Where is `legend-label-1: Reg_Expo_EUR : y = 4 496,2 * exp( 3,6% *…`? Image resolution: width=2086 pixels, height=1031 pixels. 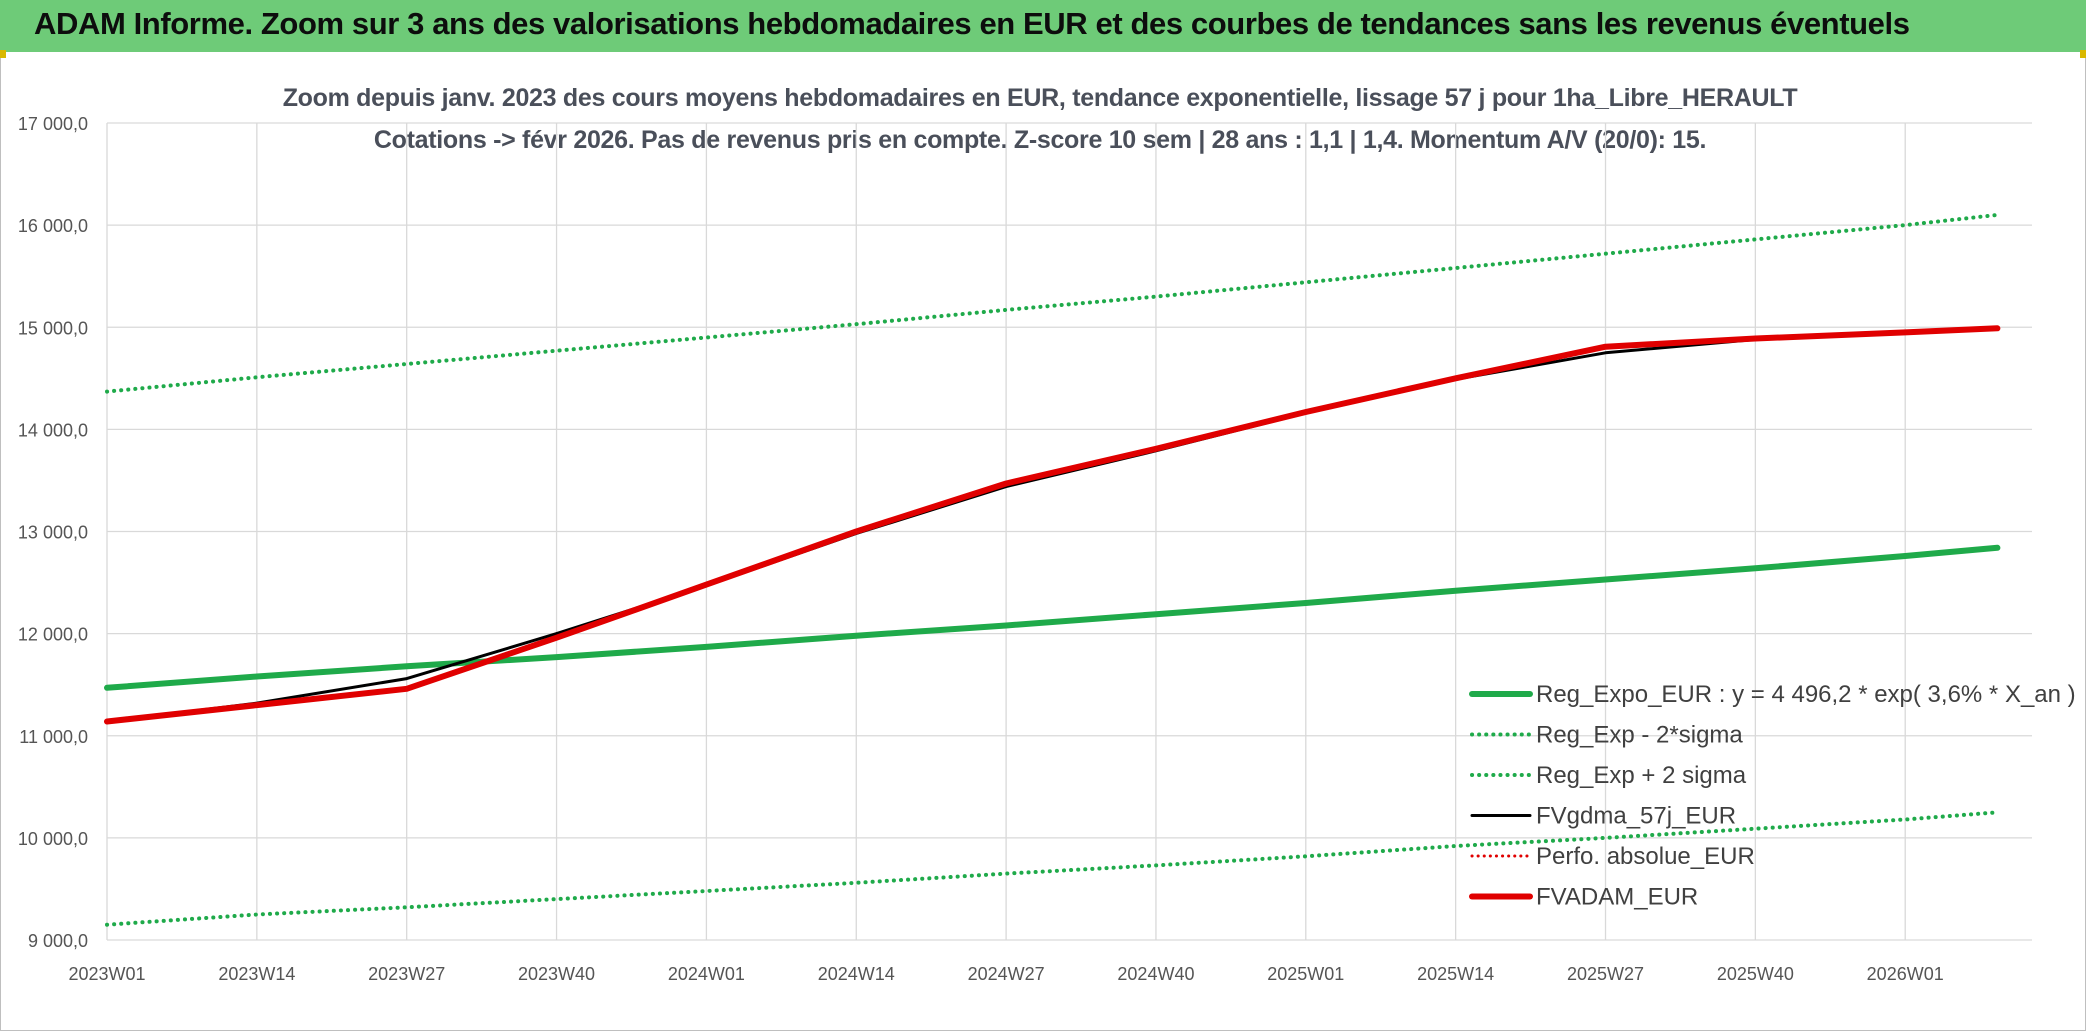 legend-label-1: Reg_Expo_EUR : y = 4 496,2 * exp( 3,6% *… is located at coordinates (1806, 694).